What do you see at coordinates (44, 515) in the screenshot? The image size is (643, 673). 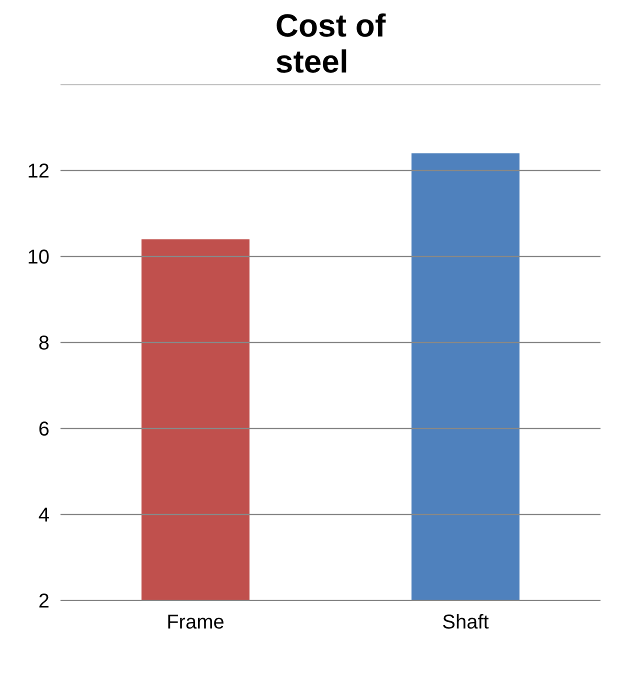 I see `y-tick-label: 4` at bounding box center [44, 515].